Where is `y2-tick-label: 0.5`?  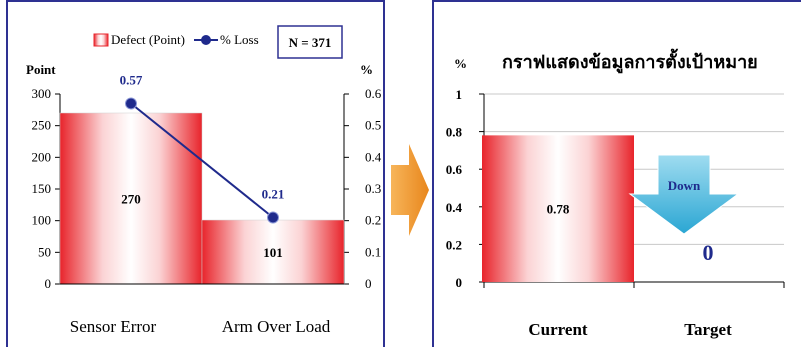
y2-tick-label: 0.5 is located at coordinates (373, 125).